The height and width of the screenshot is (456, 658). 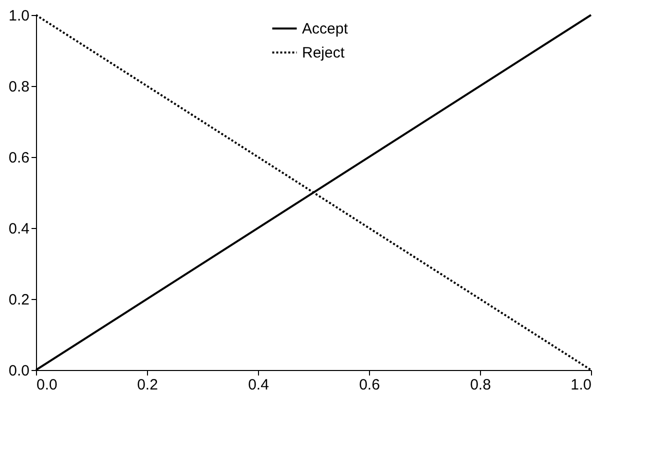 What do you see at coordinates (581, 385) in the screenshot?
I see `x-tick-label: 1.0` at bounding box center [581, 385].